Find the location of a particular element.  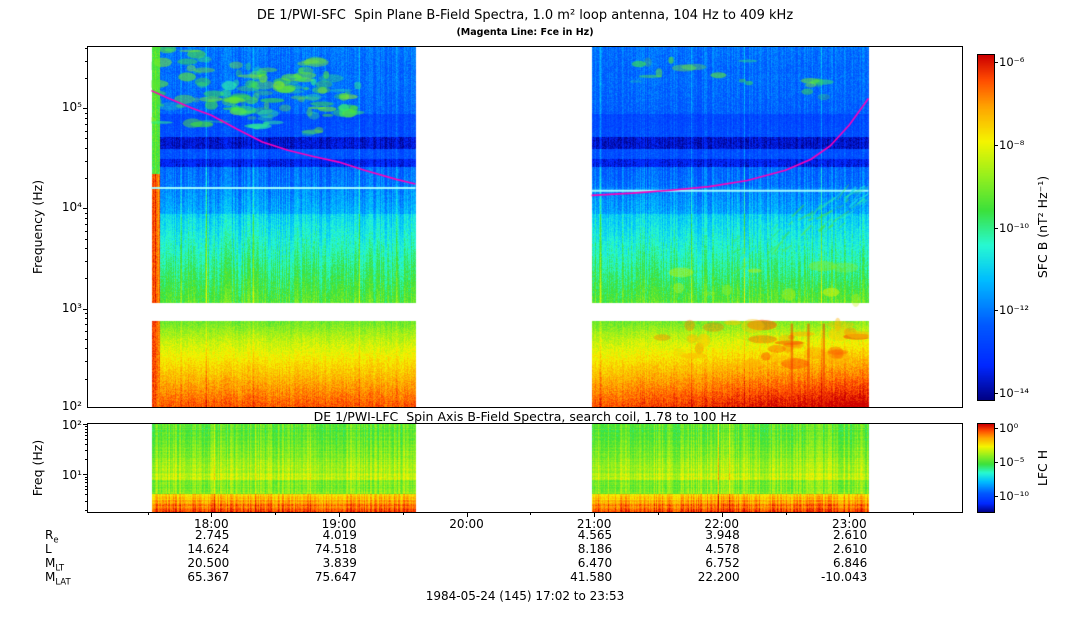

lfc-colorbar-label: LFC H is located at coordinates (1042, 468).